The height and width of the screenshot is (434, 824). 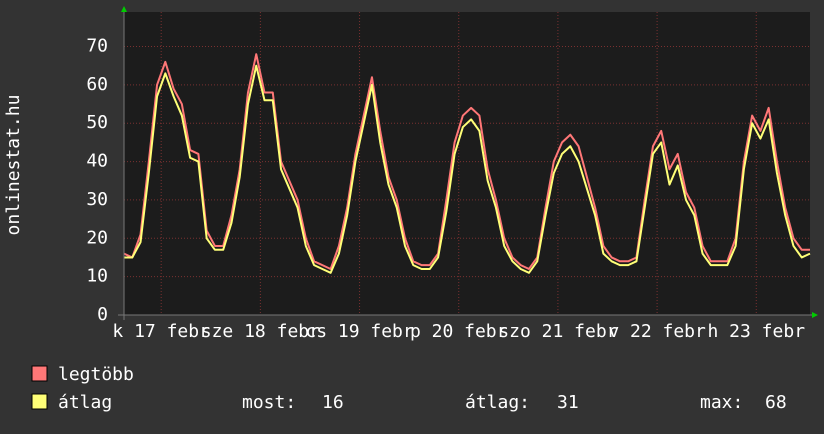 I want to click on y-tick-label: 60, so click(x=97, y=84).